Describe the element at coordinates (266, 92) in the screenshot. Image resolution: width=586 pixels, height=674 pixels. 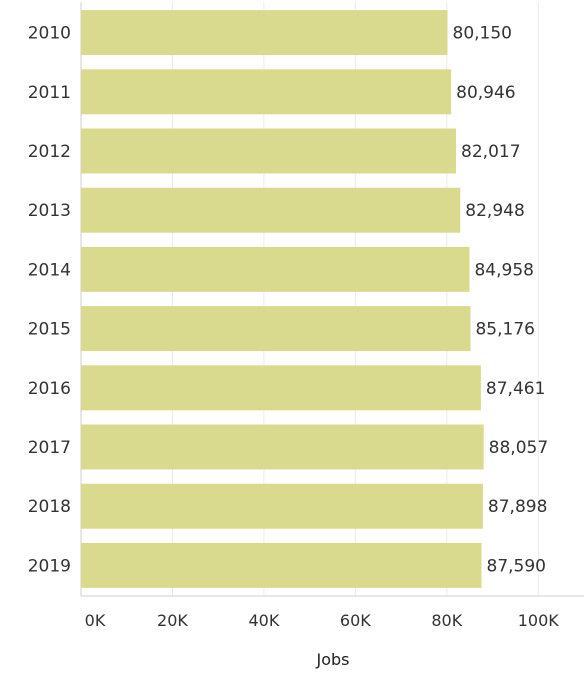
I see `bar-2011` at that location.